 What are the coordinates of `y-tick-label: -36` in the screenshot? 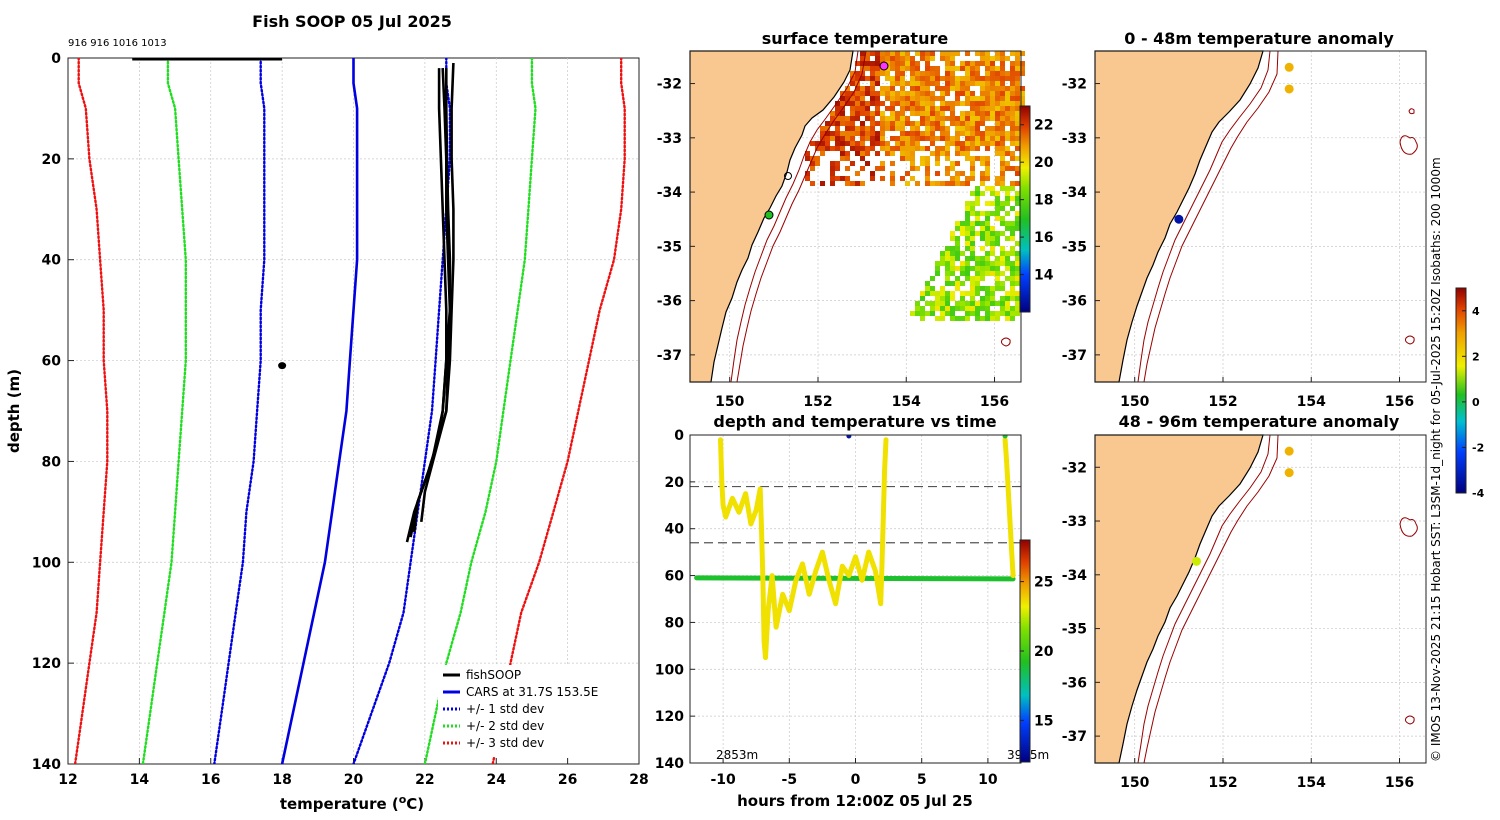 It's located at (669, 302).